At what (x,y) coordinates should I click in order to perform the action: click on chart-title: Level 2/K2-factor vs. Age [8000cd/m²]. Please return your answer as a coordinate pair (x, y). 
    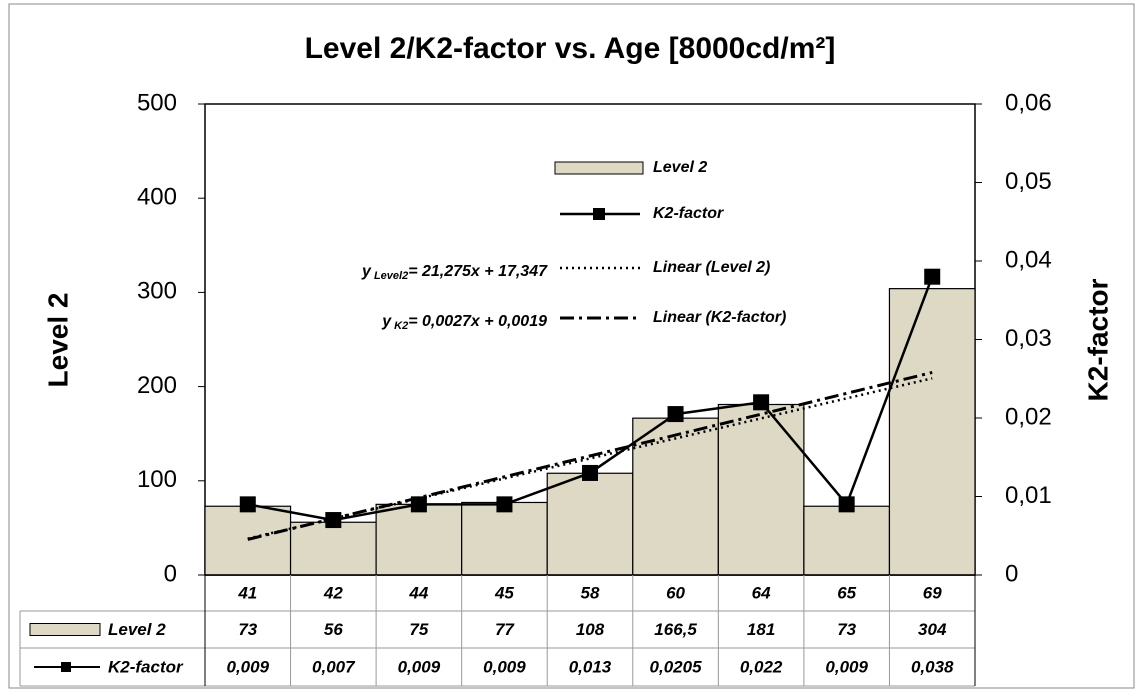
    Looking at the image, I should click on (570, 48).